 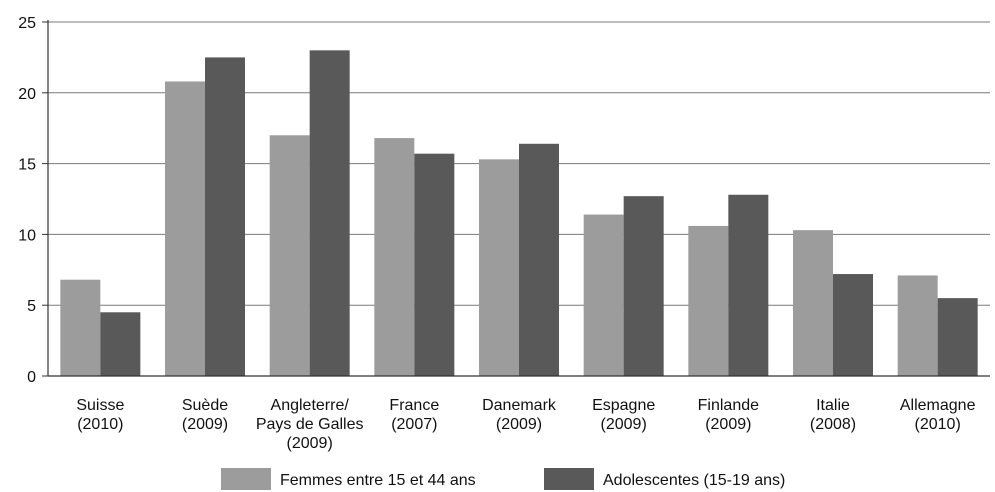 What do you see at coordinates (414, 405) in the screenshot?
I see `x-category-label: France` at bounding box center [414, 405].